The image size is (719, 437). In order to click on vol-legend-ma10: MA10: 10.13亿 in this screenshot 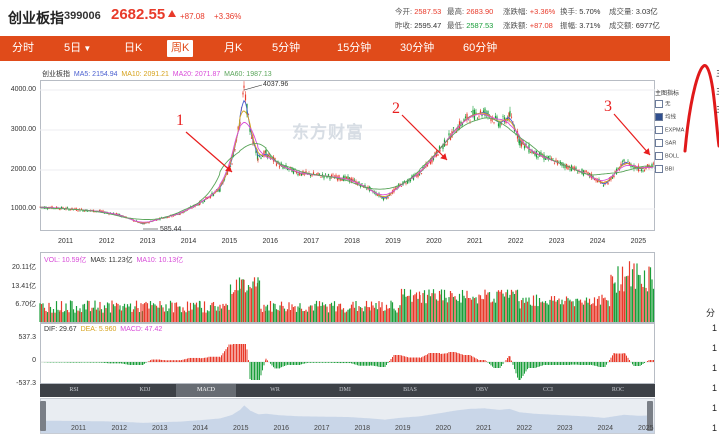, I will do `click(160, 260)`.